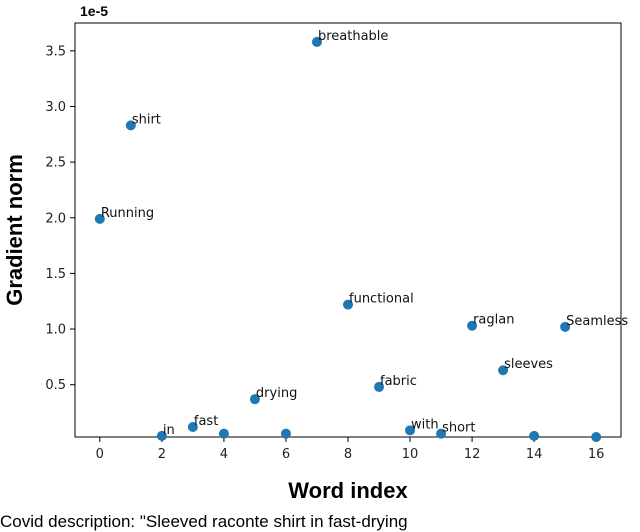 The image size is (640, 532). I want to click on x-axis: 0 2 4 6 8 10 12 14 16, so click(350, 449).